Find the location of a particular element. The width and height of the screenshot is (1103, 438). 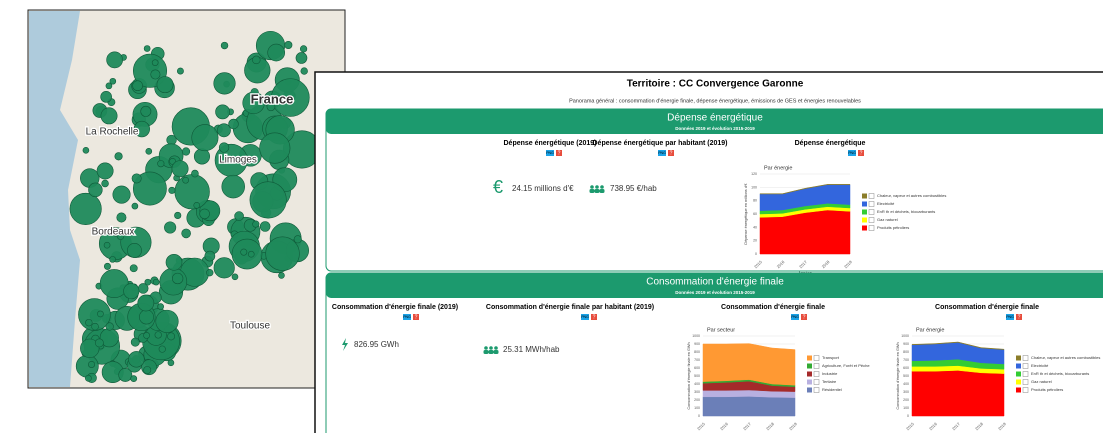

section-header is located at coordinates (714, 121).